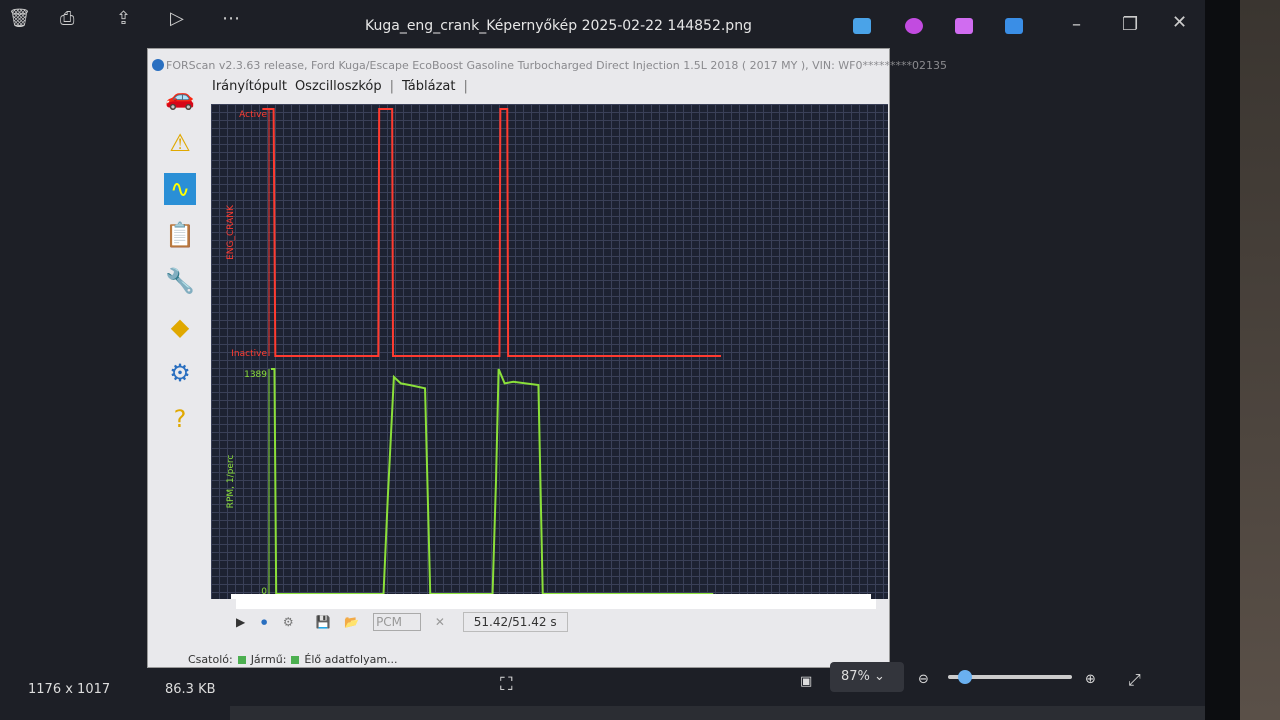 This screenshot has width=1280, height=720. What do you see at coordinates (180, 373) in the screenshot?
I see `settings-icon: ⚙` at bounding box center [180, 373].